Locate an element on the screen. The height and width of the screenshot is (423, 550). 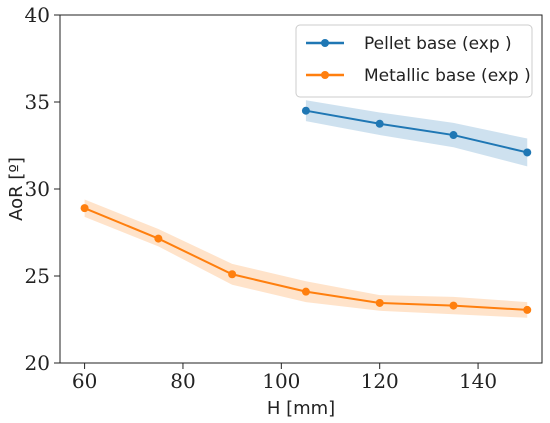
legend-label: Metallic base (exp ) is located at coordinates (447, 76).